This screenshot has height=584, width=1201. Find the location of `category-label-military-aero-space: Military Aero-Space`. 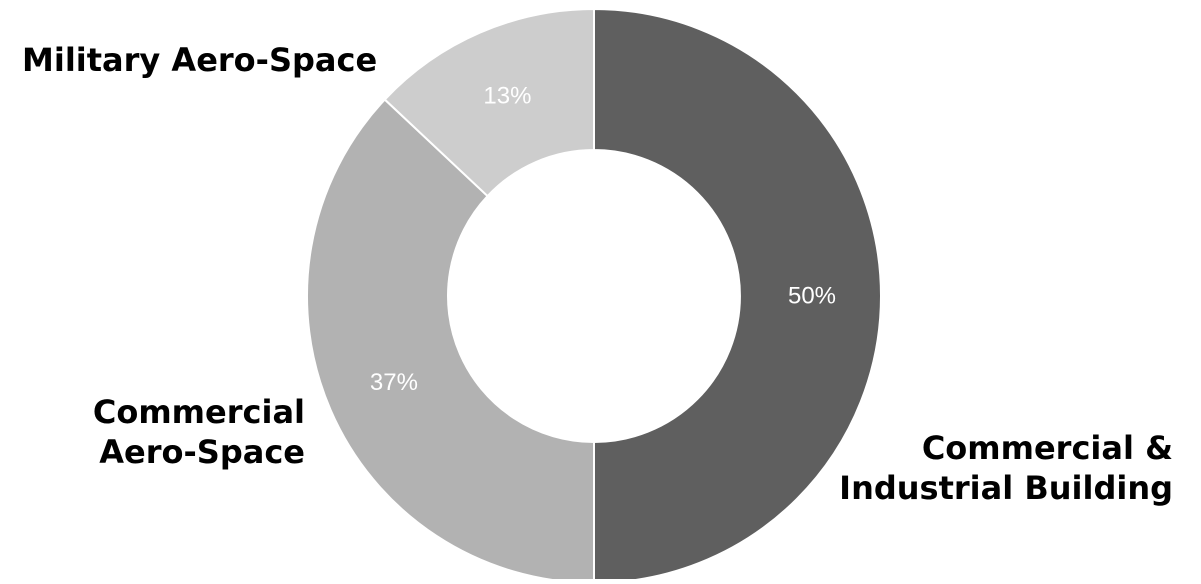

category-label-military-aero-space: Military Aero-Space is located at coordinates (199, 60).